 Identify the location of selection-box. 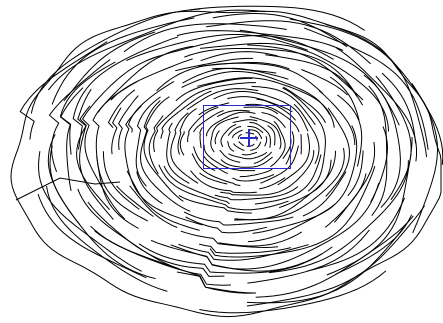
(247, 137).